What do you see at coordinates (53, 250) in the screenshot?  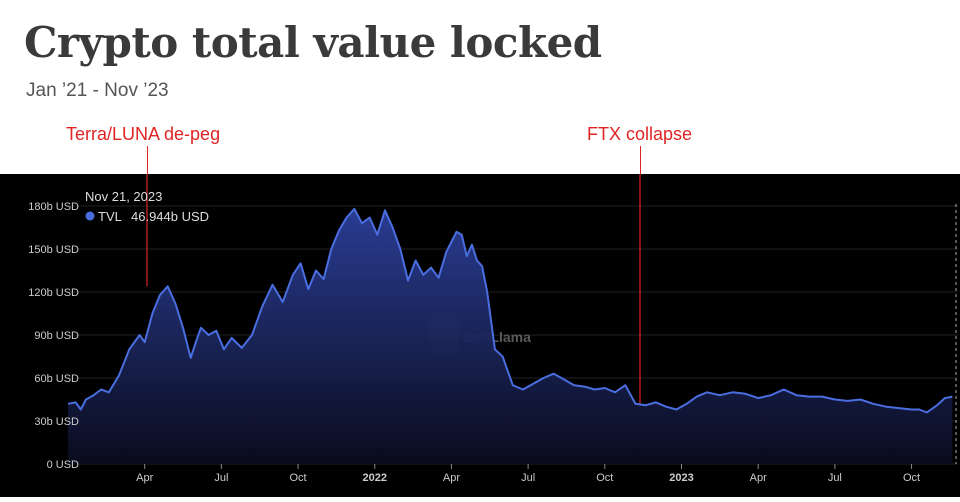 I see `y-tick-label: 150b USD` at bounding box center [53, 250].